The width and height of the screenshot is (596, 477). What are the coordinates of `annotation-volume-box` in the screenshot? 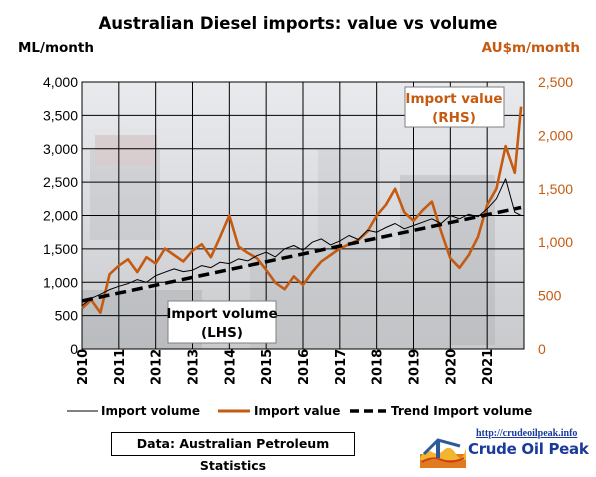 It's located at (222, 322).